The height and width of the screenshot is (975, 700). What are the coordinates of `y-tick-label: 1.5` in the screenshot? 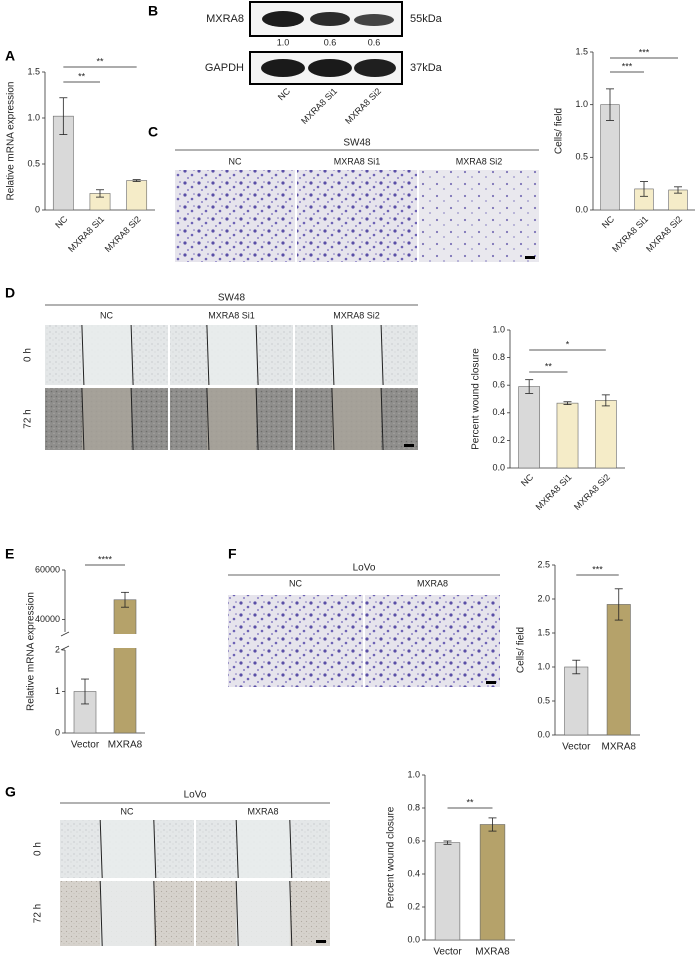 It's located at (33, 71).